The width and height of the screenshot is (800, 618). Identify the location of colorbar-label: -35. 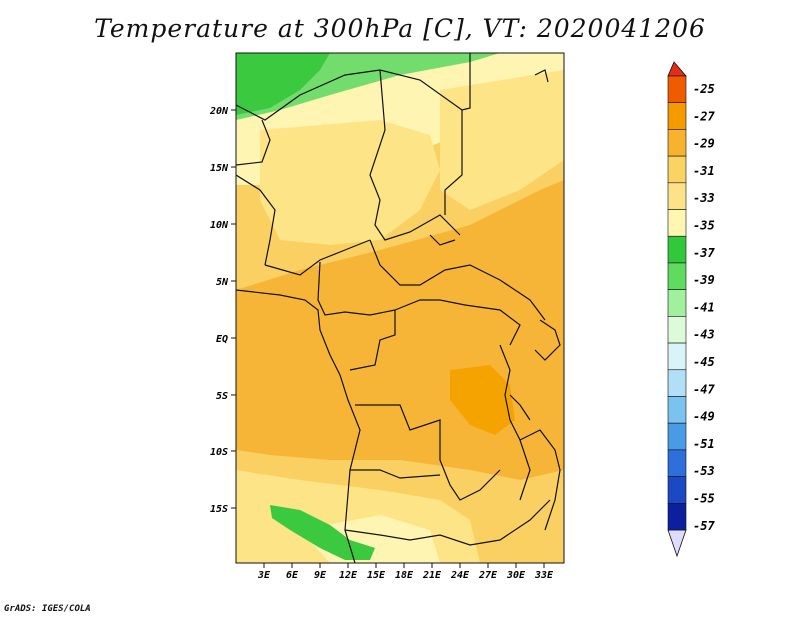
(704, 226).